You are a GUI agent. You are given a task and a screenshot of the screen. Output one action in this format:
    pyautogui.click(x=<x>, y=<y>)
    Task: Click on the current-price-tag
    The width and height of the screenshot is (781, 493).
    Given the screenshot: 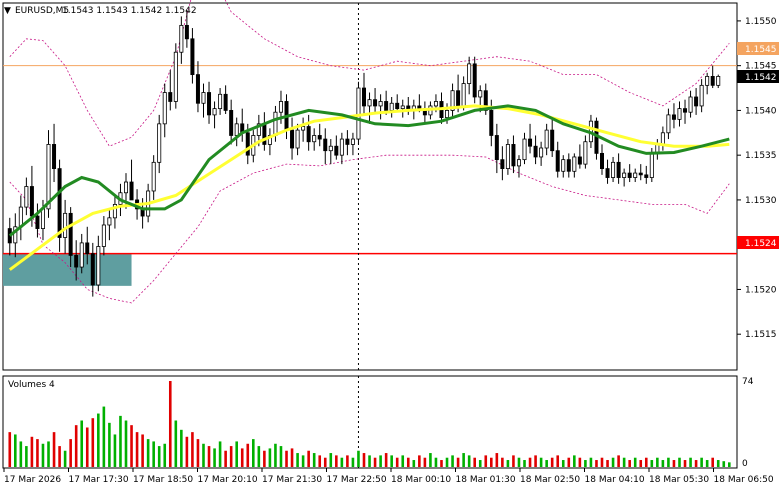 What is the action you would take?
    pyautogui.click(x=758, y=76)
    